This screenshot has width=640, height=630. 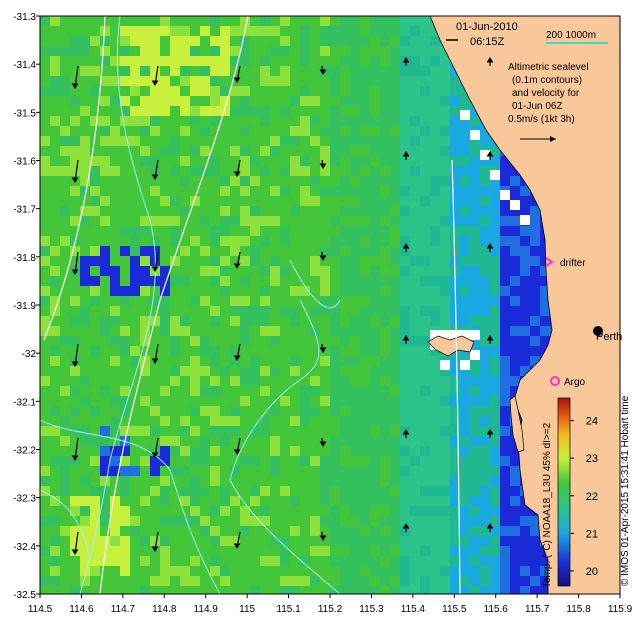 What do you see at coordinates (40, 609) in the screenshot?
I see `x-tick-label: 114.5` at bounding box center [40, 609].